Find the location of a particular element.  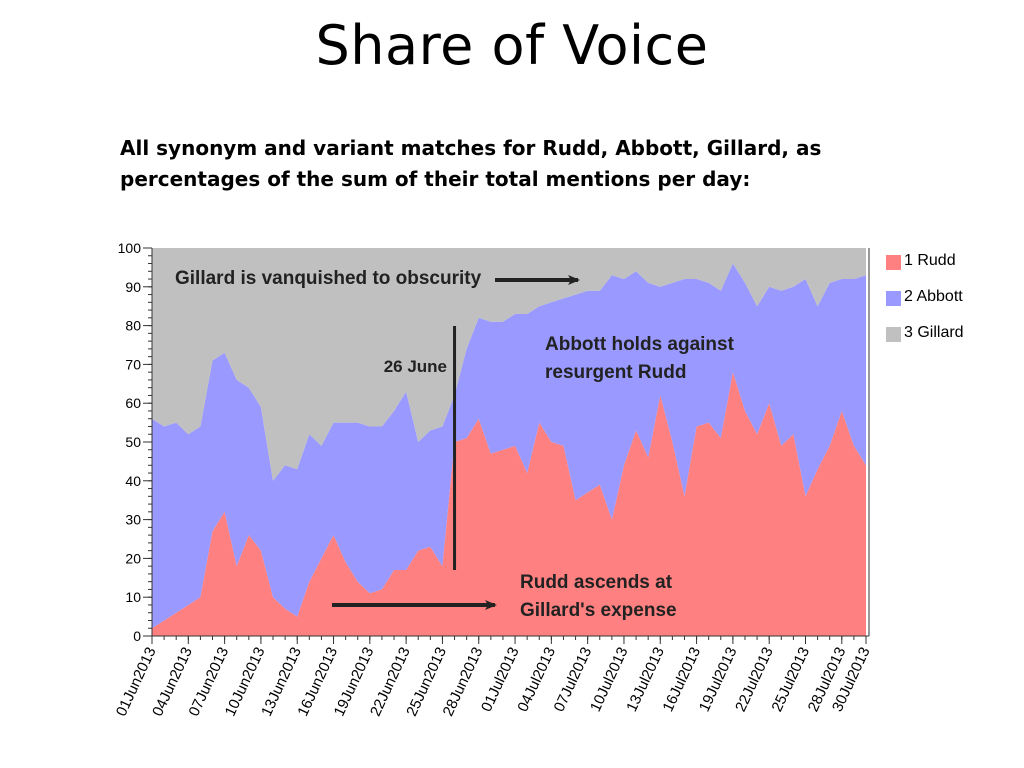

y-tick-label: 70 is located at coordinates (133, 364).